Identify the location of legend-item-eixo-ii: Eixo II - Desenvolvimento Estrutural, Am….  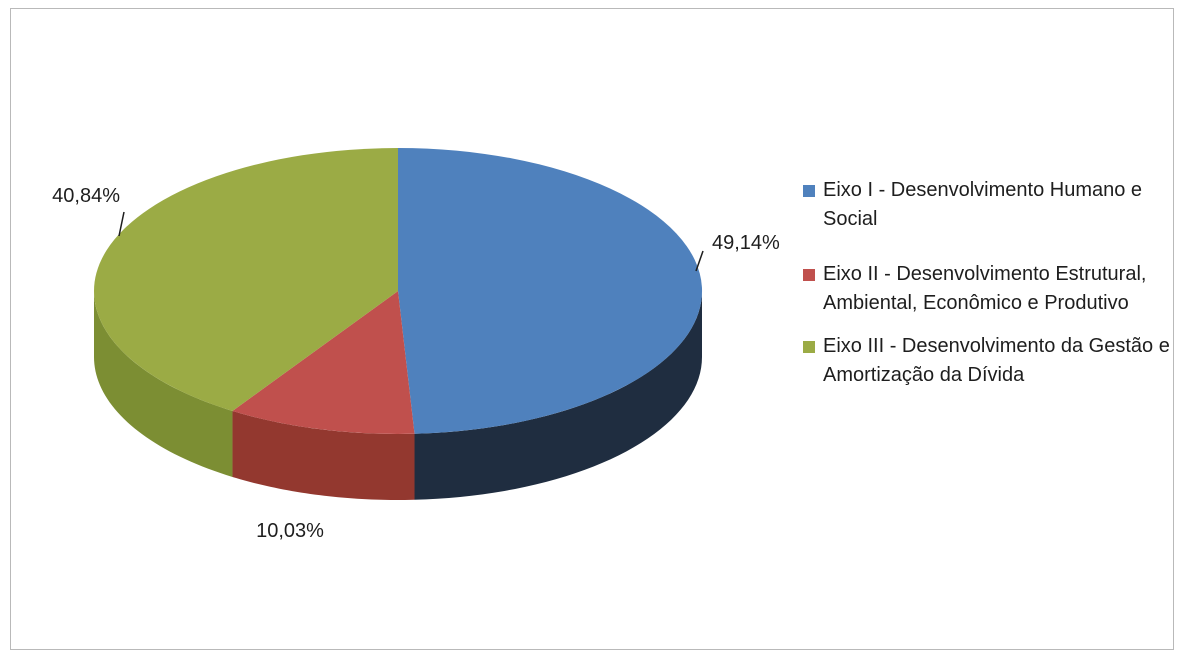
(993, 289).